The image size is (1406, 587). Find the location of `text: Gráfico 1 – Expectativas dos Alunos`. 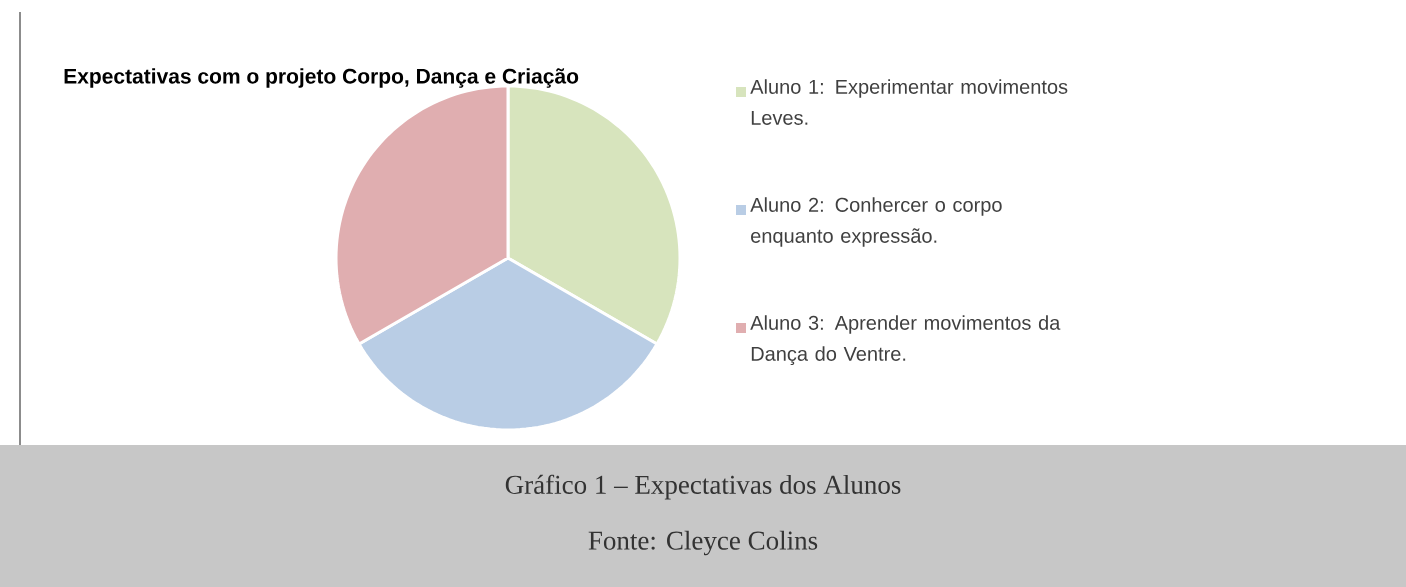

text: Gráfico 1 – Expectativas dos Alunos is located at coordinates (703, 487).